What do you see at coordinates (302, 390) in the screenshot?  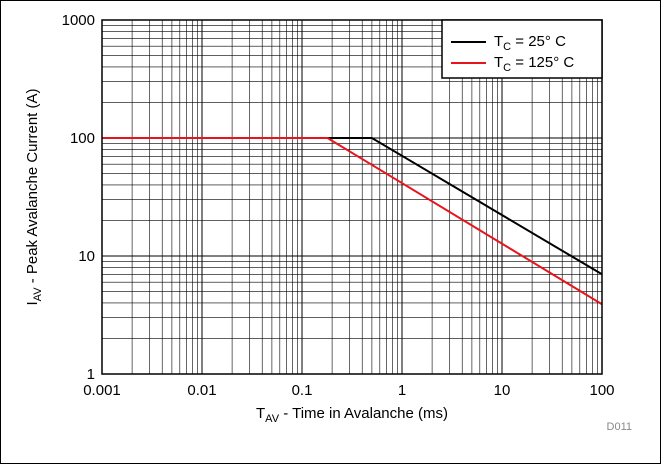 I see `x-tick-label: 0.1` at bounding box center [302, 390].